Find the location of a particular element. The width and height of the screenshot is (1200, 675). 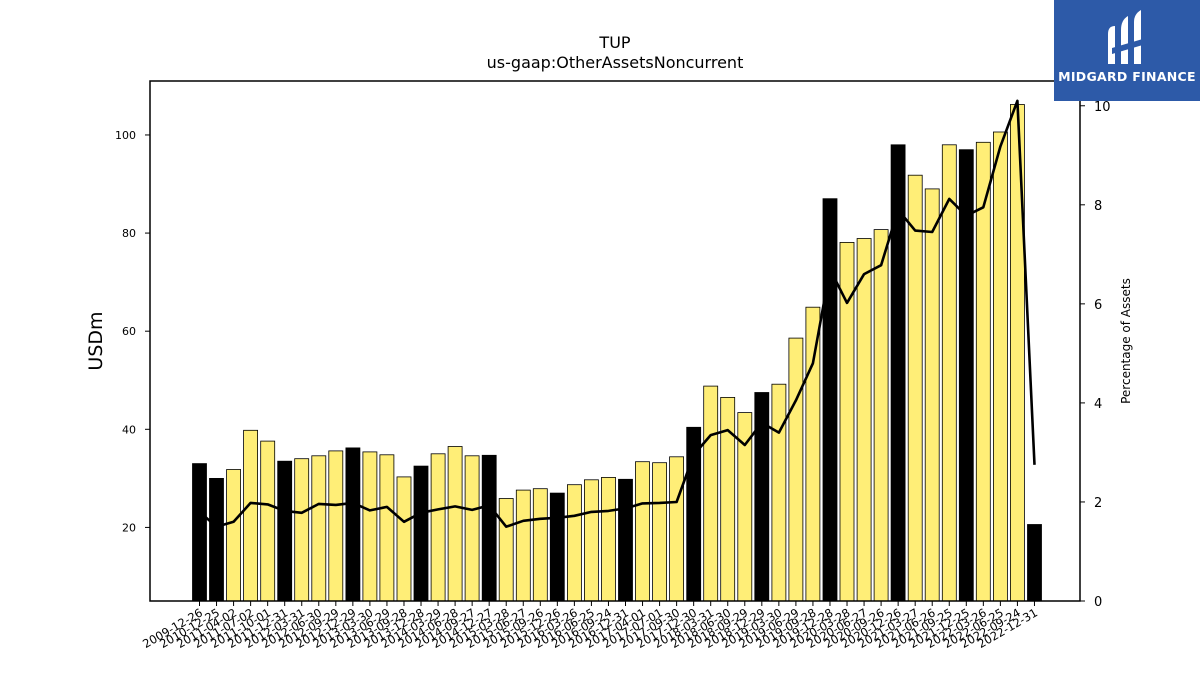

brand-name: MIDGARD FINANCE is located at coordinates (1127, 76).